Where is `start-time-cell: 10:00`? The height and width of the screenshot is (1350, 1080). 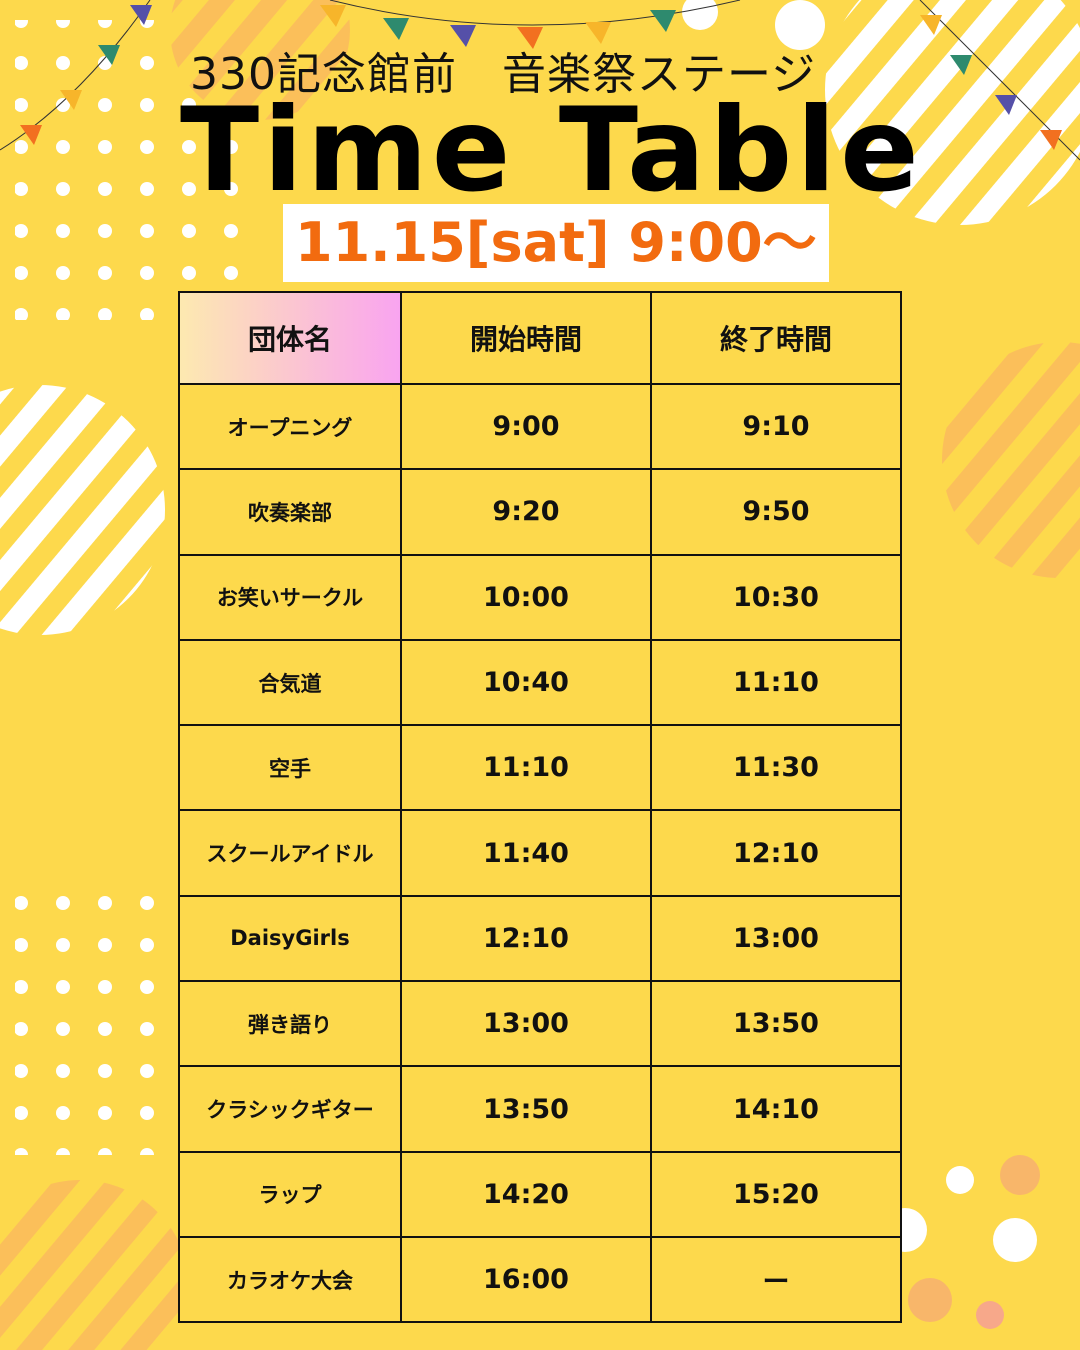 start-time-cell: 10:00 is located at coordinates (526, 597).